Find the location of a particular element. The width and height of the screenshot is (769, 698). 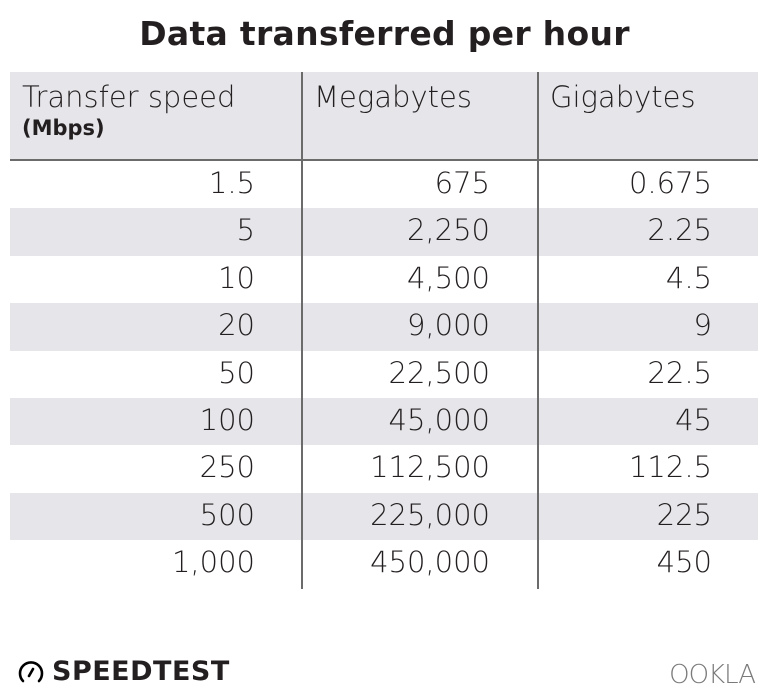

table-row: 1,000 450,000 450 is located at coordinates (384, 563).